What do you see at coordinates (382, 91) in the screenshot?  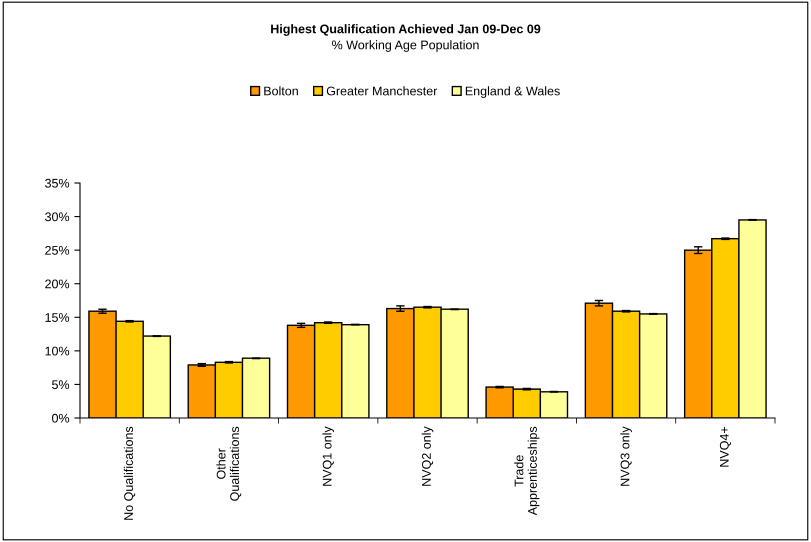 I see `legend-label: Greater Manchester` at bounding box center [382, 91].